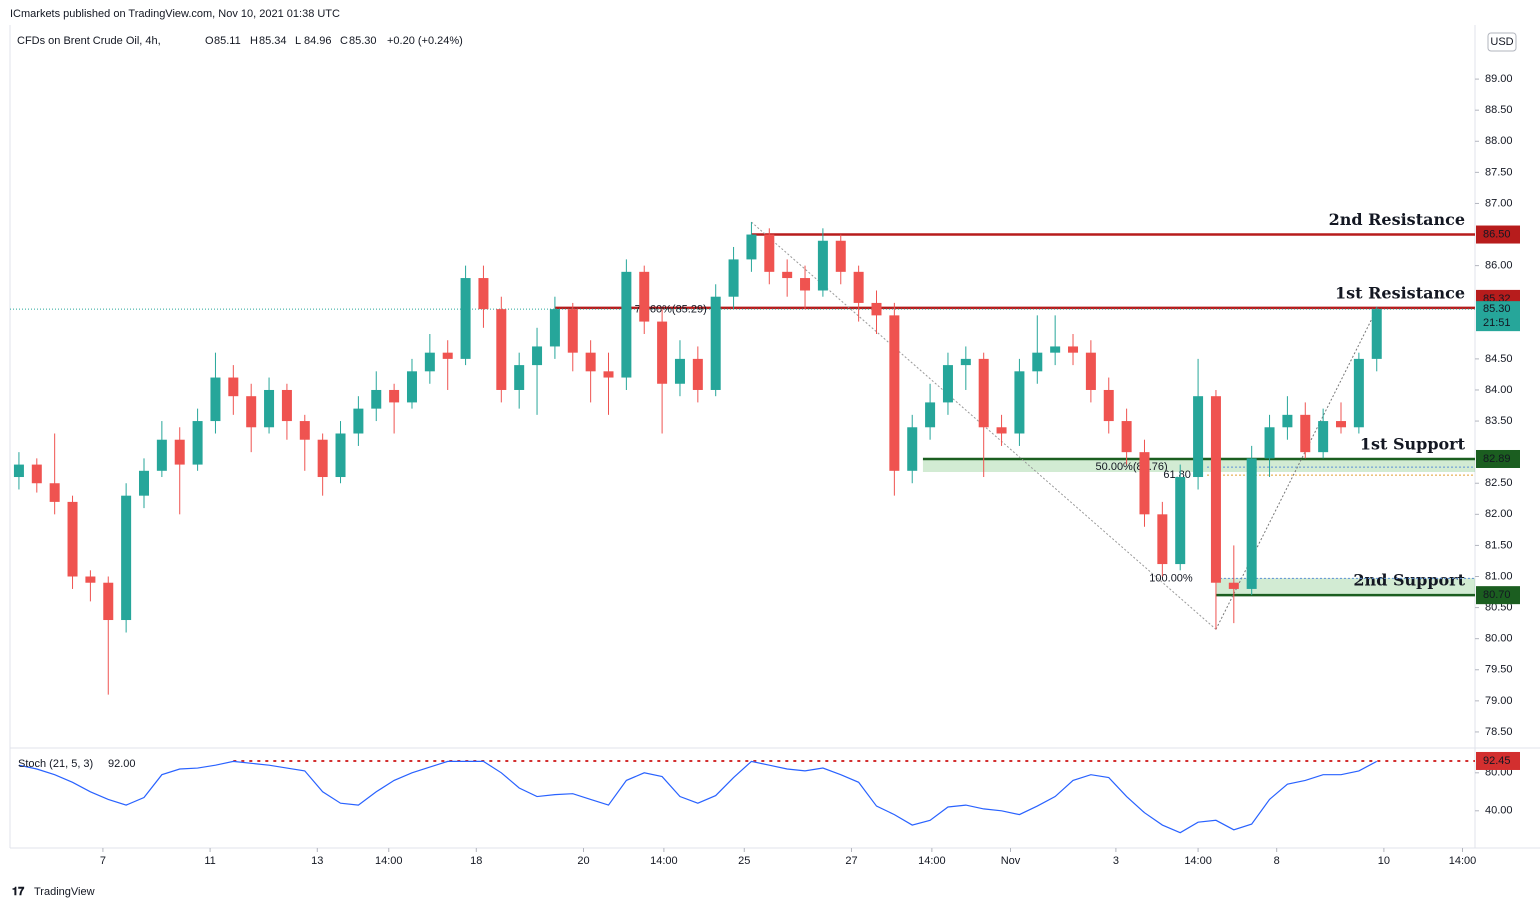 The image size is (1540, 910). What do you see at coordinates (1499, 701) in the screenshot?
I see `y-tick-label: 79.00` at bounding box center [1499, 701].